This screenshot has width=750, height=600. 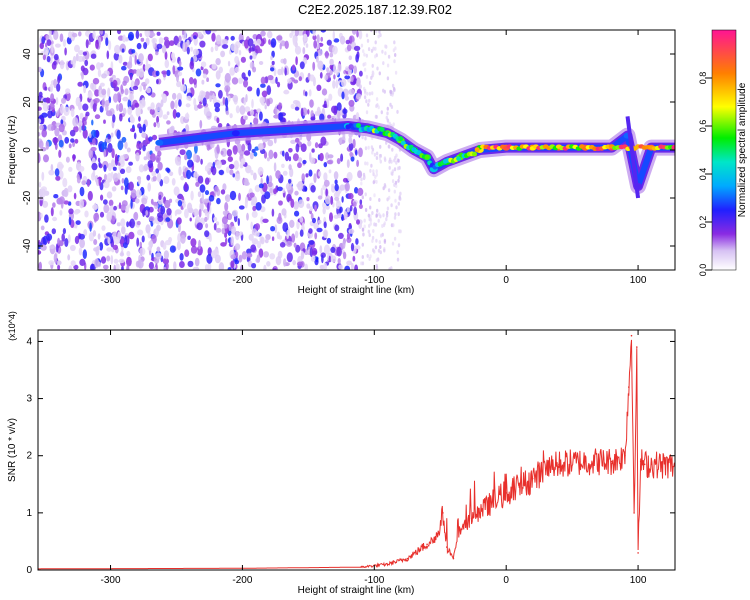 What do you see at coordinates (401, 139) in the screenshot?
I see `ridge-core` at bounding box center [401, 139].